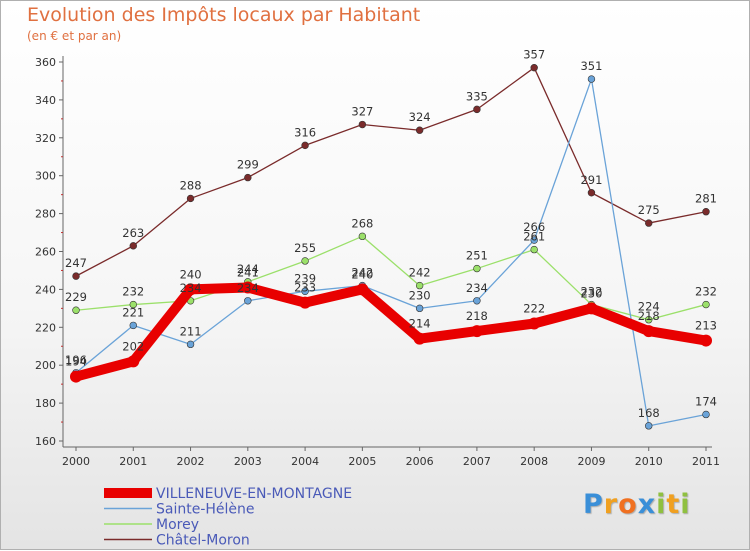 This screenshot has height=551, width=750. Describe the element at coordinates (477, 96) in the screenshot. I see `data-label: 335` at that location.